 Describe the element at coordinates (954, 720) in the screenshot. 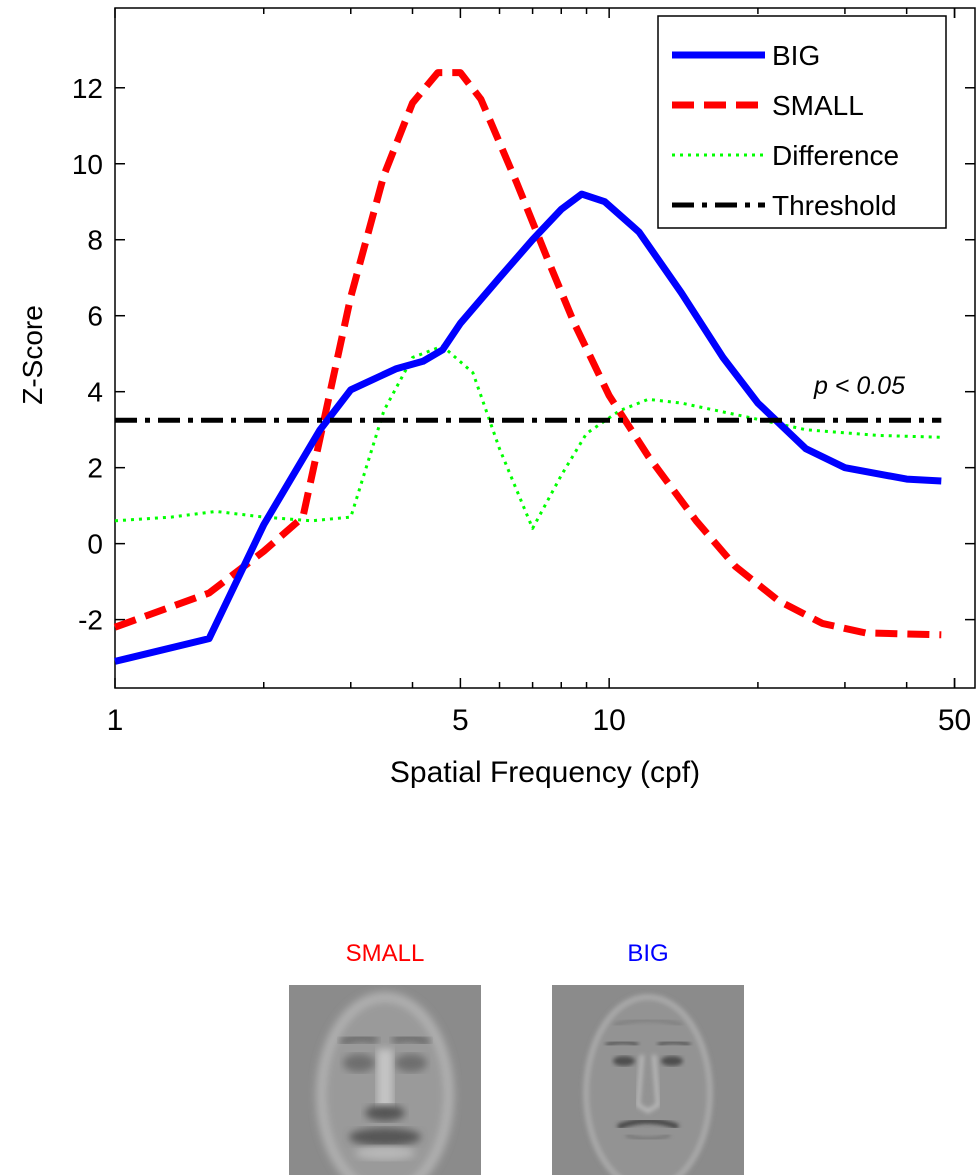

I see `x-tick-label: 50` at that location.